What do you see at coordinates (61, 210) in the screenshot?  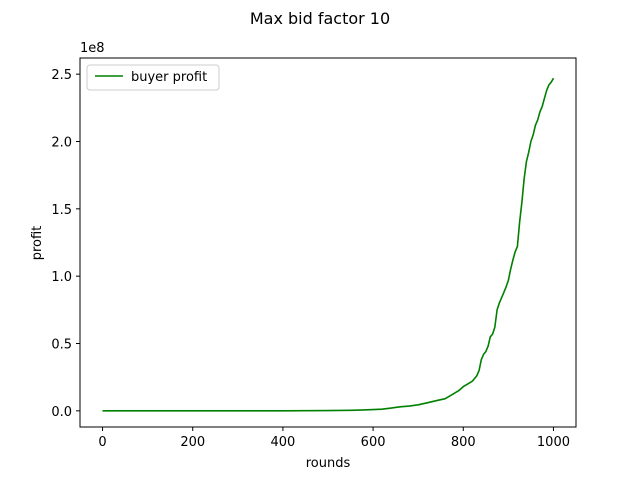 I see `y-tick-label: 1.5` at bounding box center [61, 210].